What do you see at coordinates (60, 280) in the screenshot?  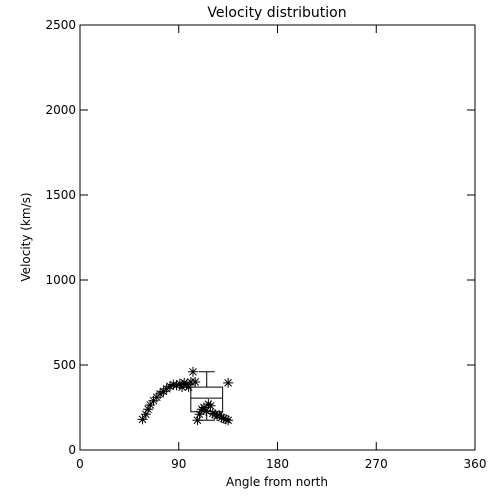 I see `y-tick-label: 1000` at bounding box center [60, 280].